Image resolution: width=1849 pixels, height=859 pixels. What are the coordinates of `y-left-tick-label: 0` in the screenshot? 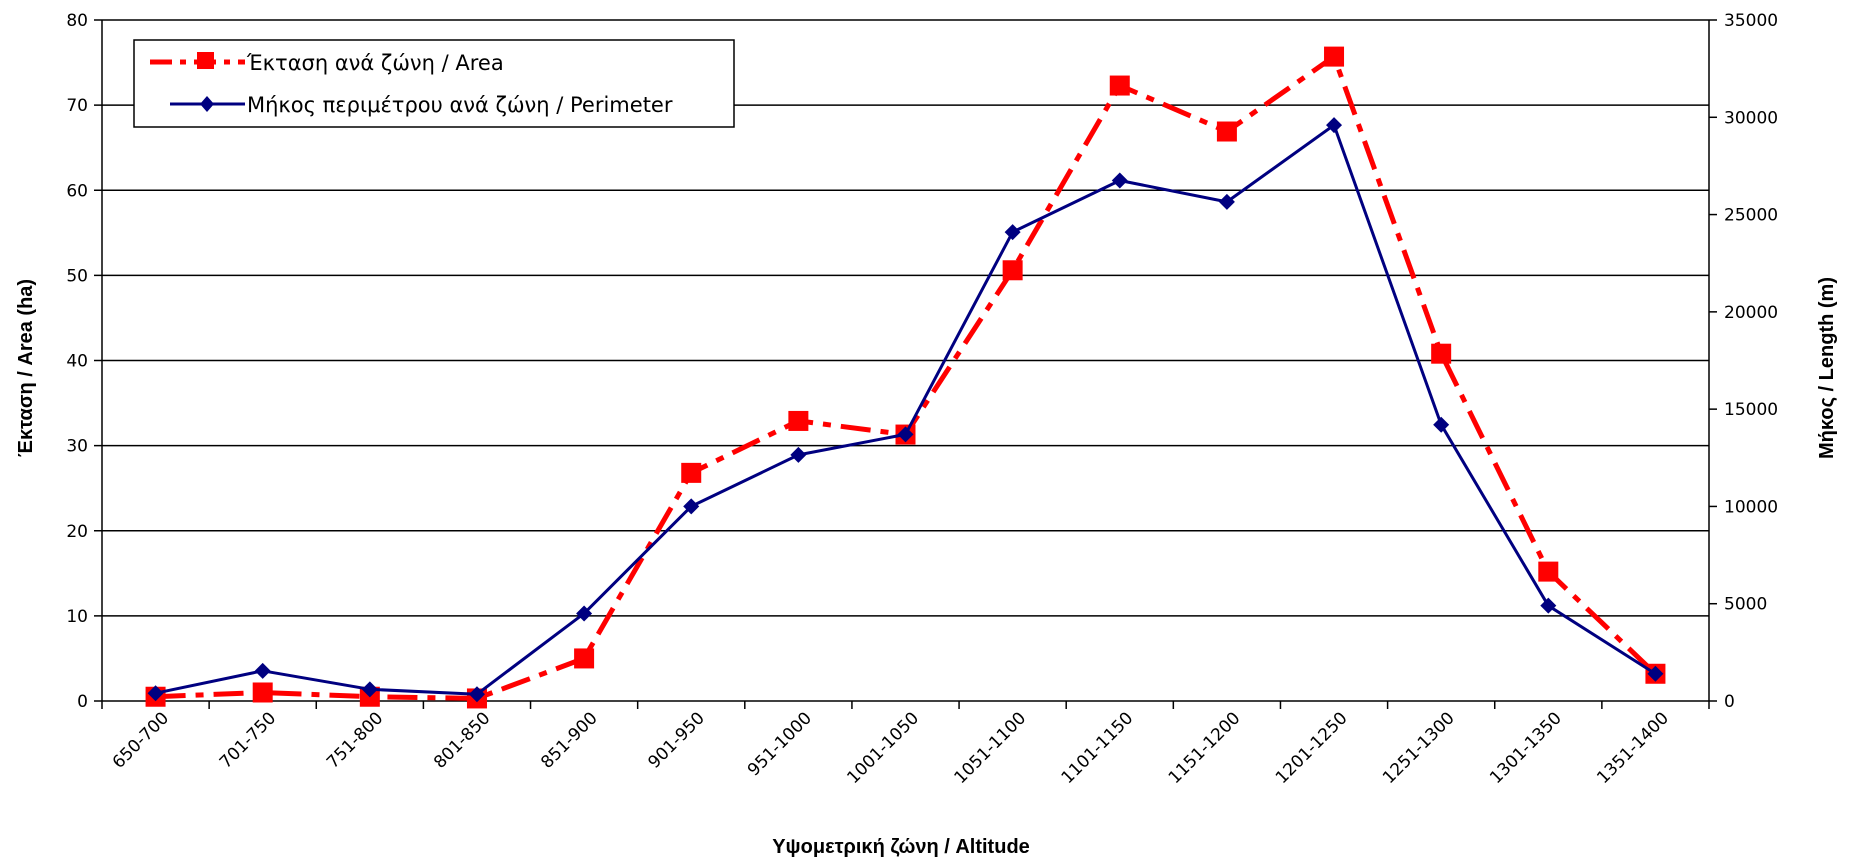 It's located at (82, 702).